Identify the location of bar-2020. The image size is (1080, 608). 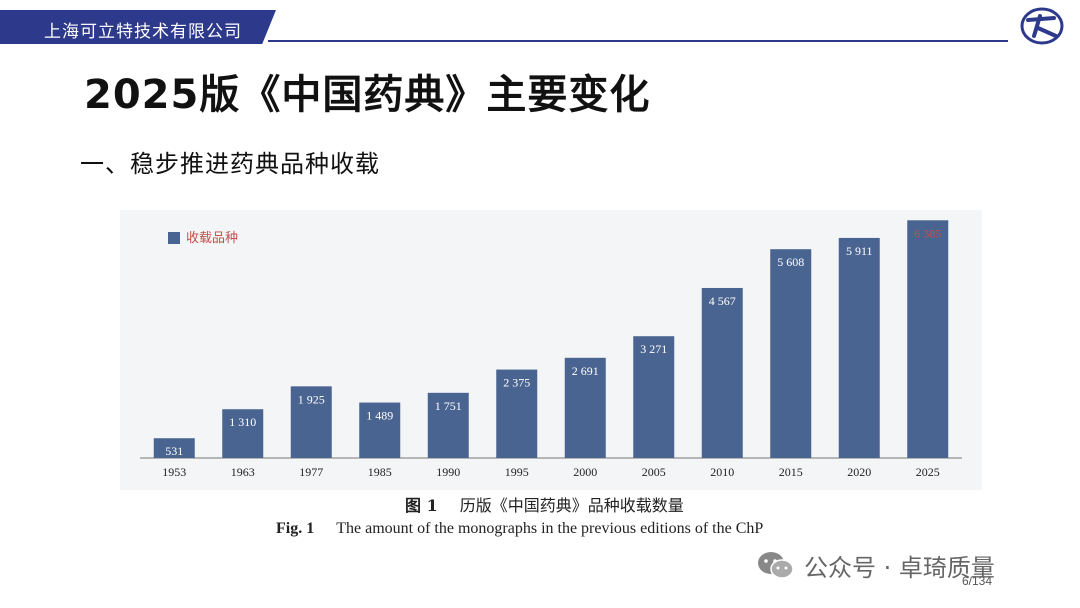
(859, 347).